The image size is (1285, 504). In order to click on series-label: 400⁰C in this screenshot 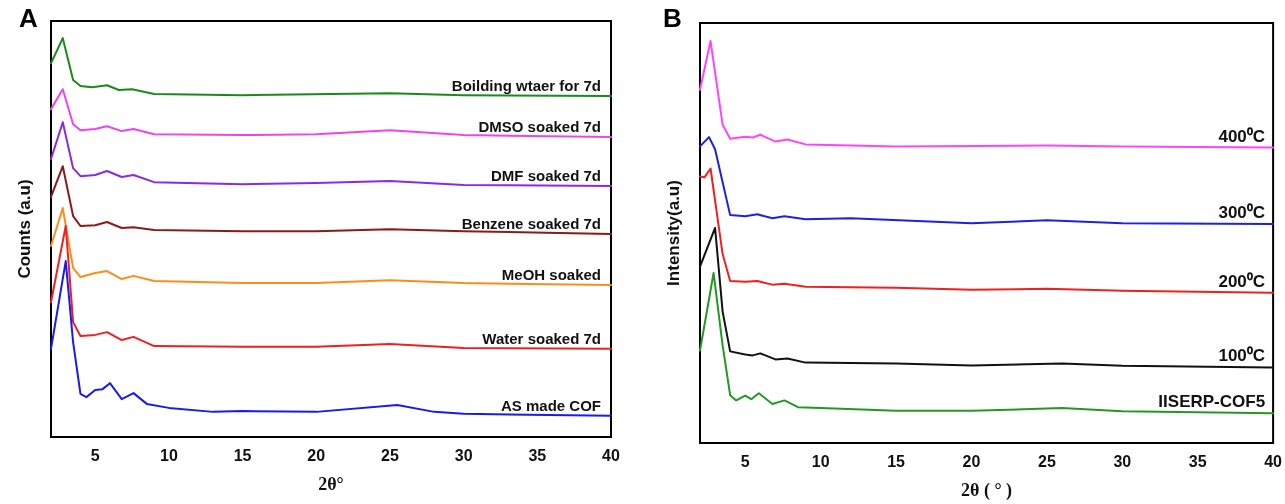, I will do `click(1242, 136)`.